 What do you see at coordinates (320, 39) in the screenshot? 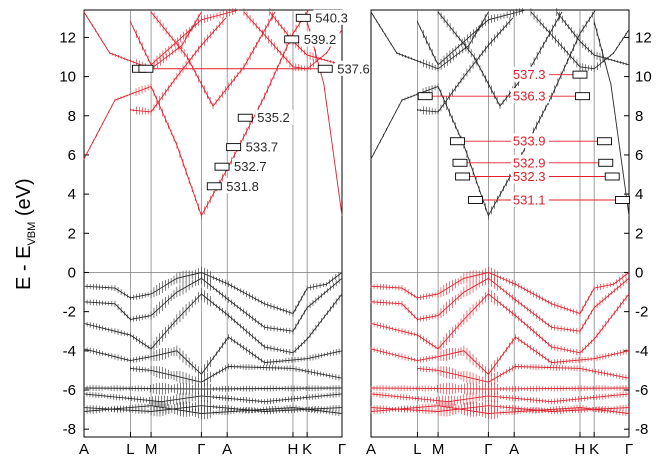
I see `annotation-label: 539.2` at bounding box center [320, 39].